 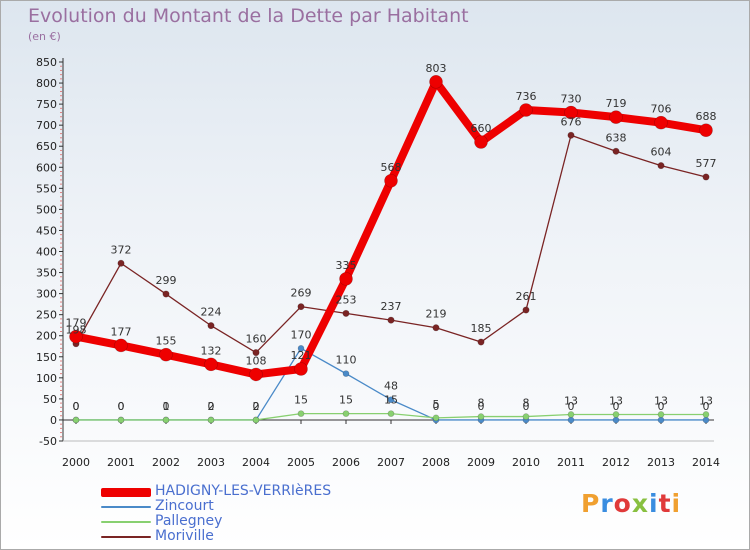 What do you see at coordinates (346, 265) in the screenshot?
I see `data-label: 335` at bounding box center [346, 265].